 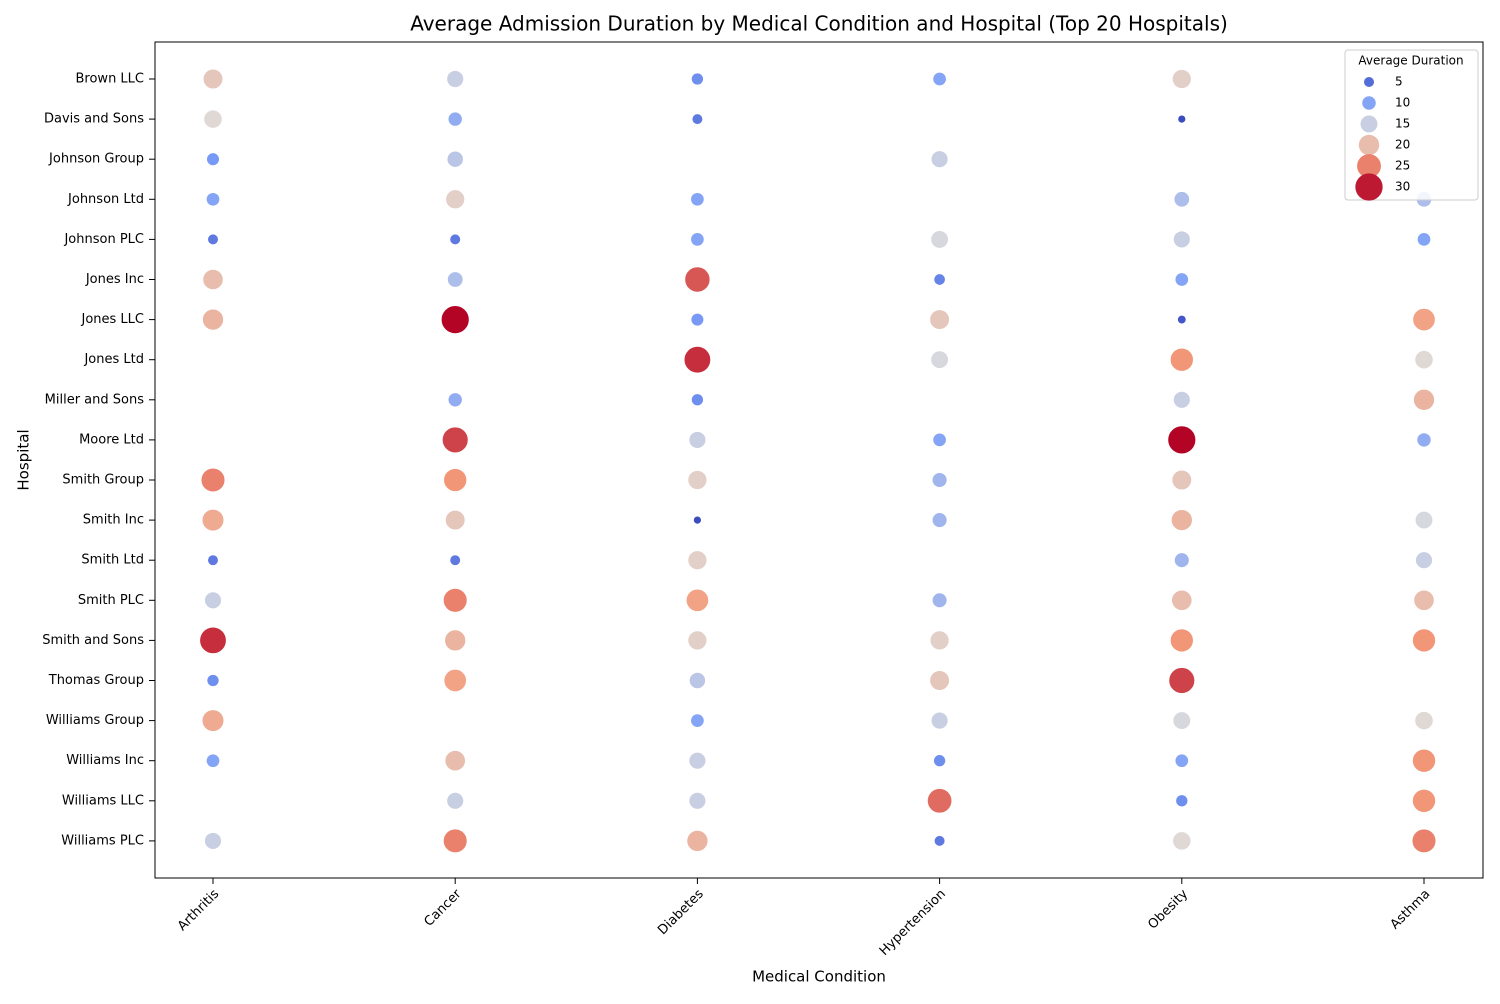 What do you see at coordinates (1410, 61) in the screenshot?
I see `legend-title: Average Duration` at bounding box center [1410, 61].